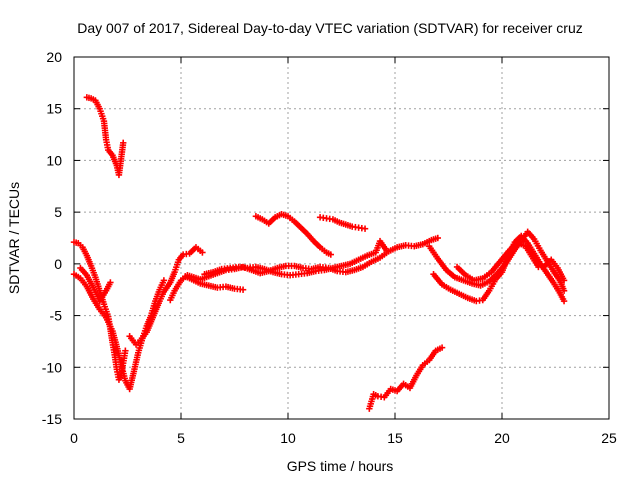  Describe the element at coordinates (442, 347) in the screenshot. I see `data-point-arc-low-late` at that location.